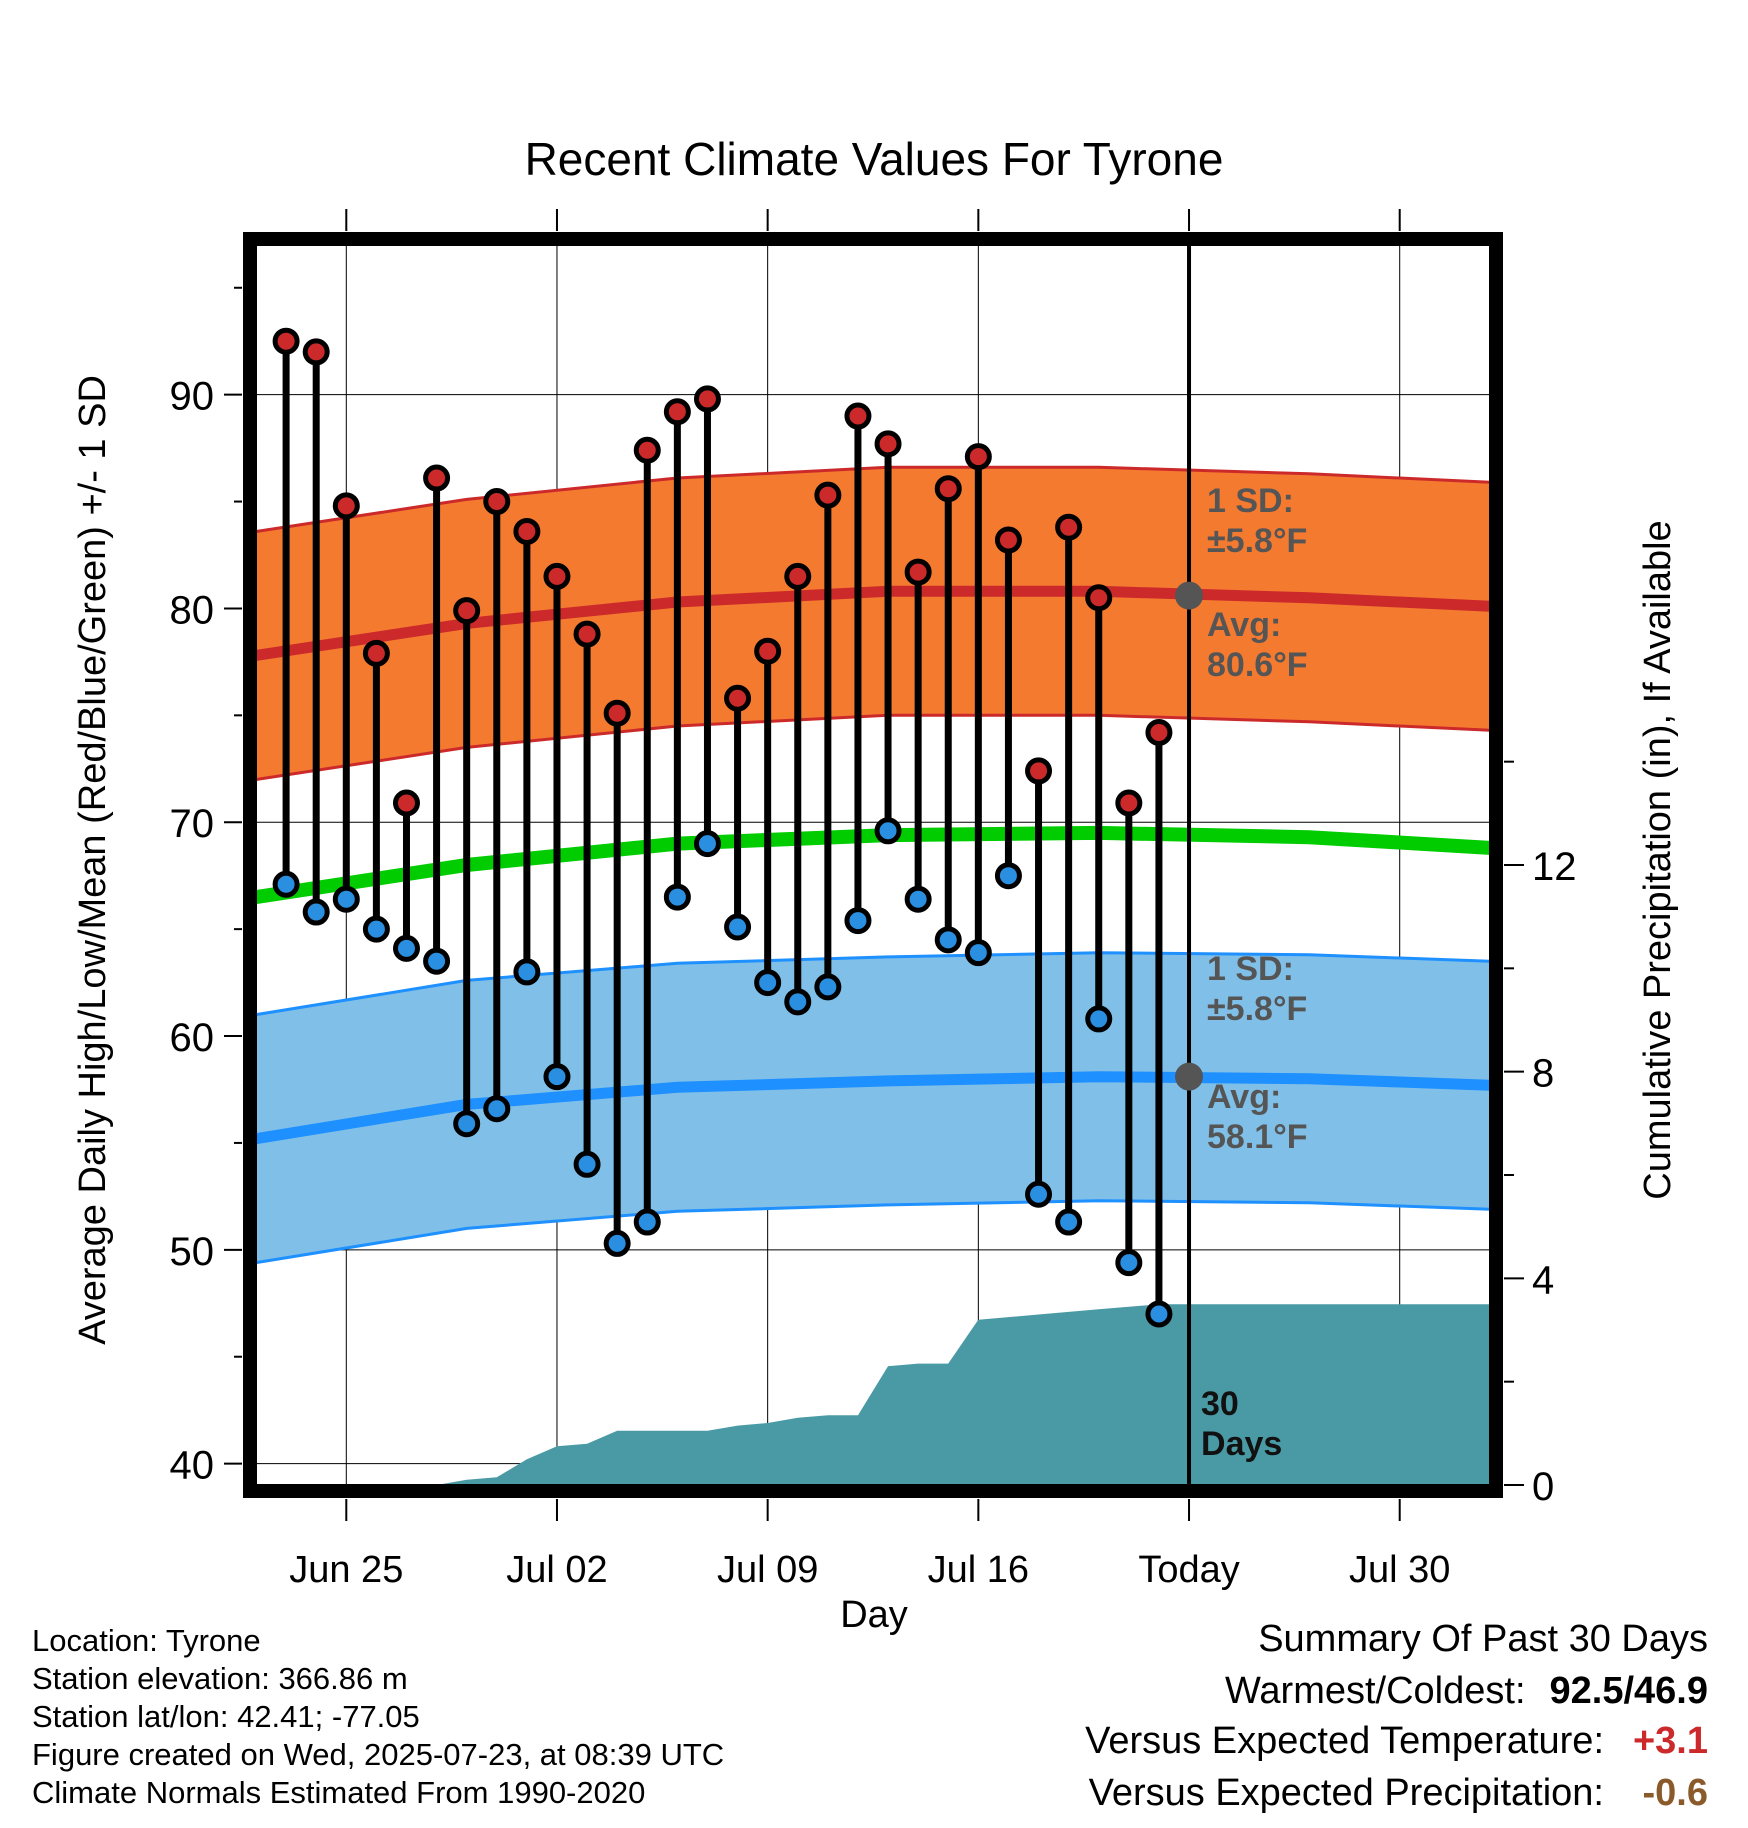  I want to click on y-tick-label: 50, so click(192, 1252).